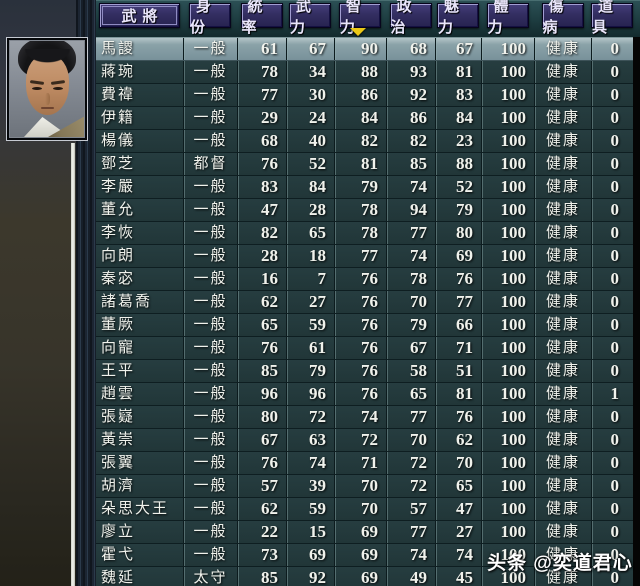 The width and height of the screenshot is (640, 586). Describe the element at coordinates (364, 233) in the screenshot. I see `table-row: 李恢 一般 82 65 78 77 80 100 健康 0` at that location.